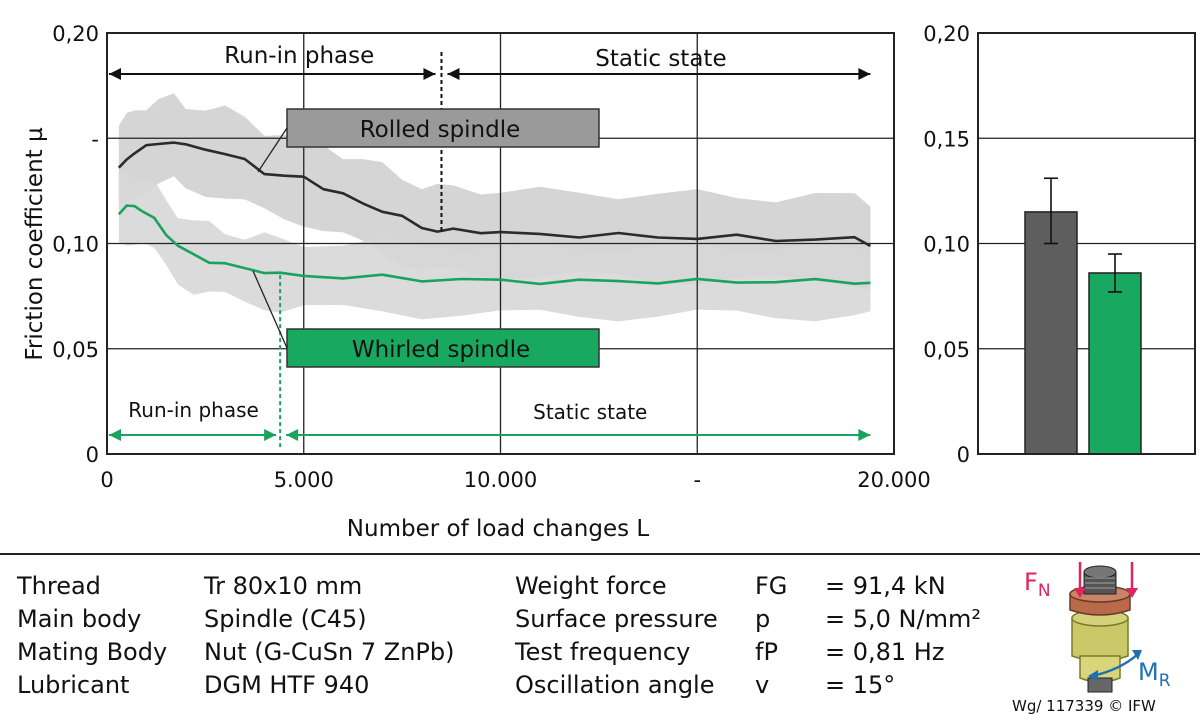 The height and width of the screenshot is (723, 1200). What do you see at coordinates (270, 309) in the screenshot?
I see `whirled-leader-line` at bounding box center [270, 309].